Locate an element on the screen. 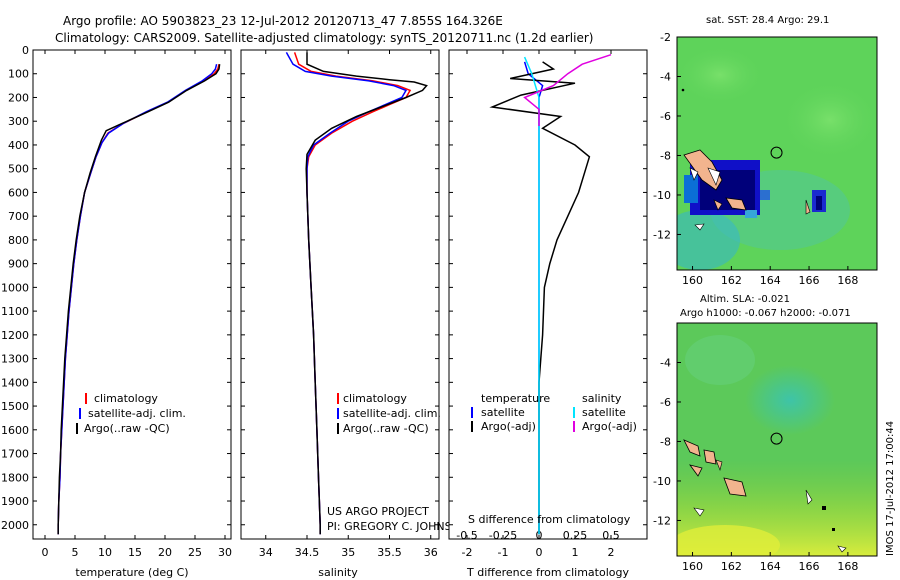  x-tick-label: 5 is located at coordinates (75, 552).